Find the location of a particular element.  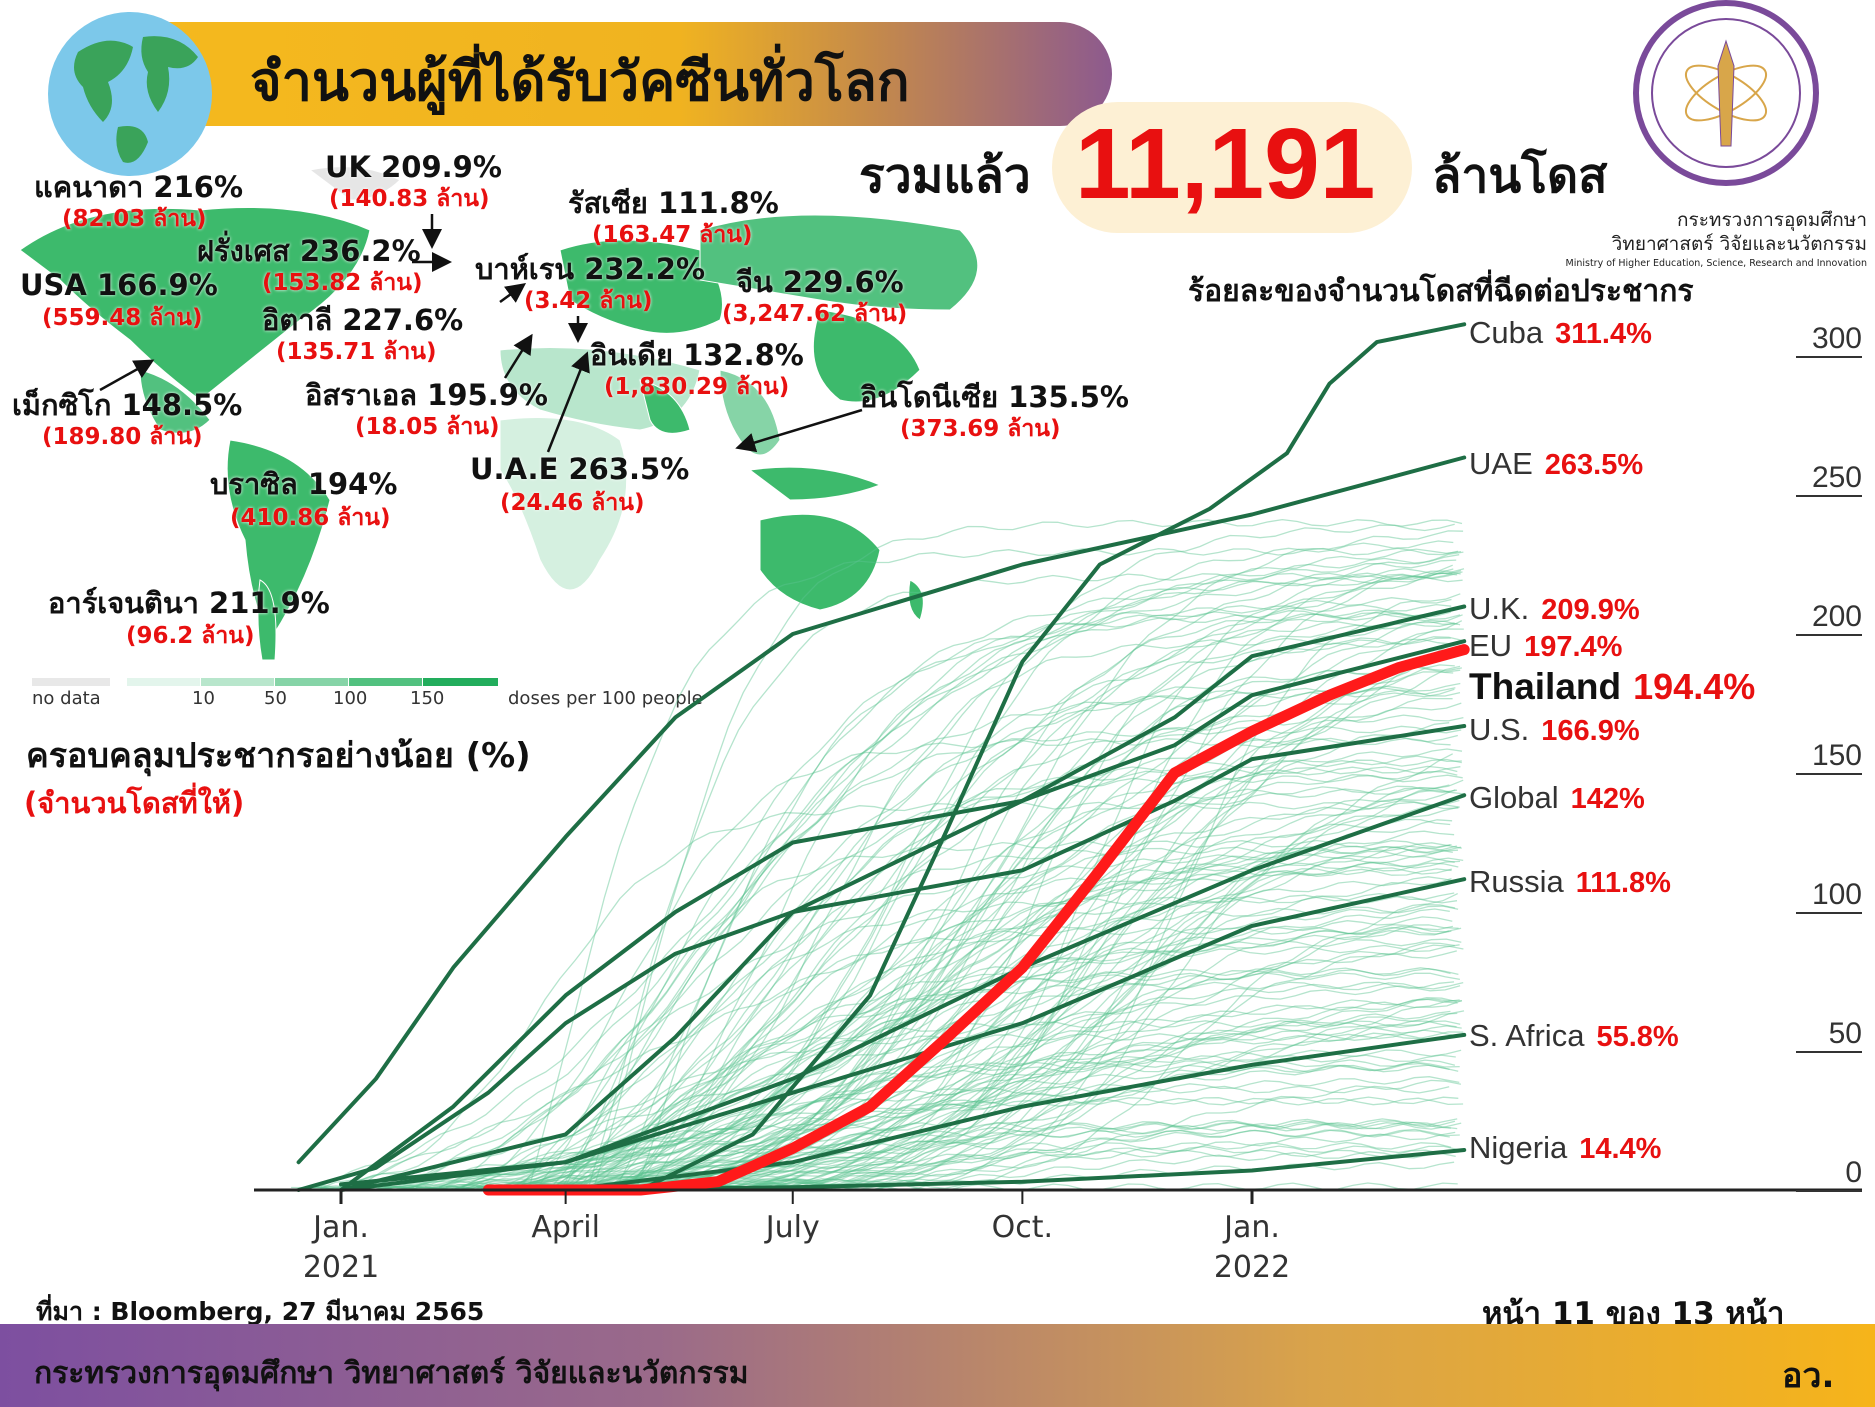

x-tick-label: July is located at coordinates (793, 1228).